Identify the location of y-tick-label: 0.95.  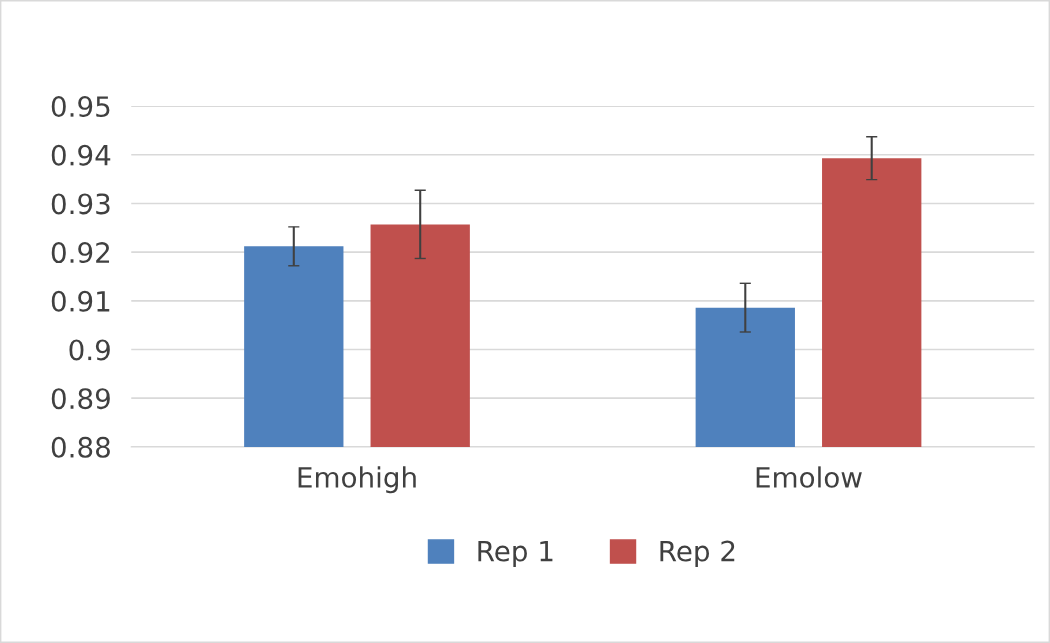
(80, 107).